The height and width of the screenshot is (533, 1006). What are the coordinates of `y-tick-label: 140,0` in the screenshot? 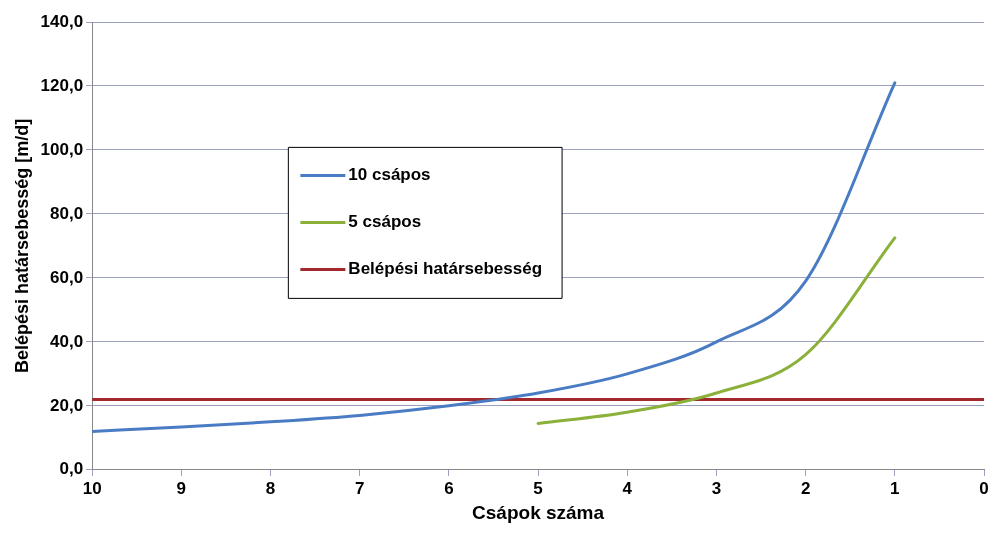 It's located at (62, 21).